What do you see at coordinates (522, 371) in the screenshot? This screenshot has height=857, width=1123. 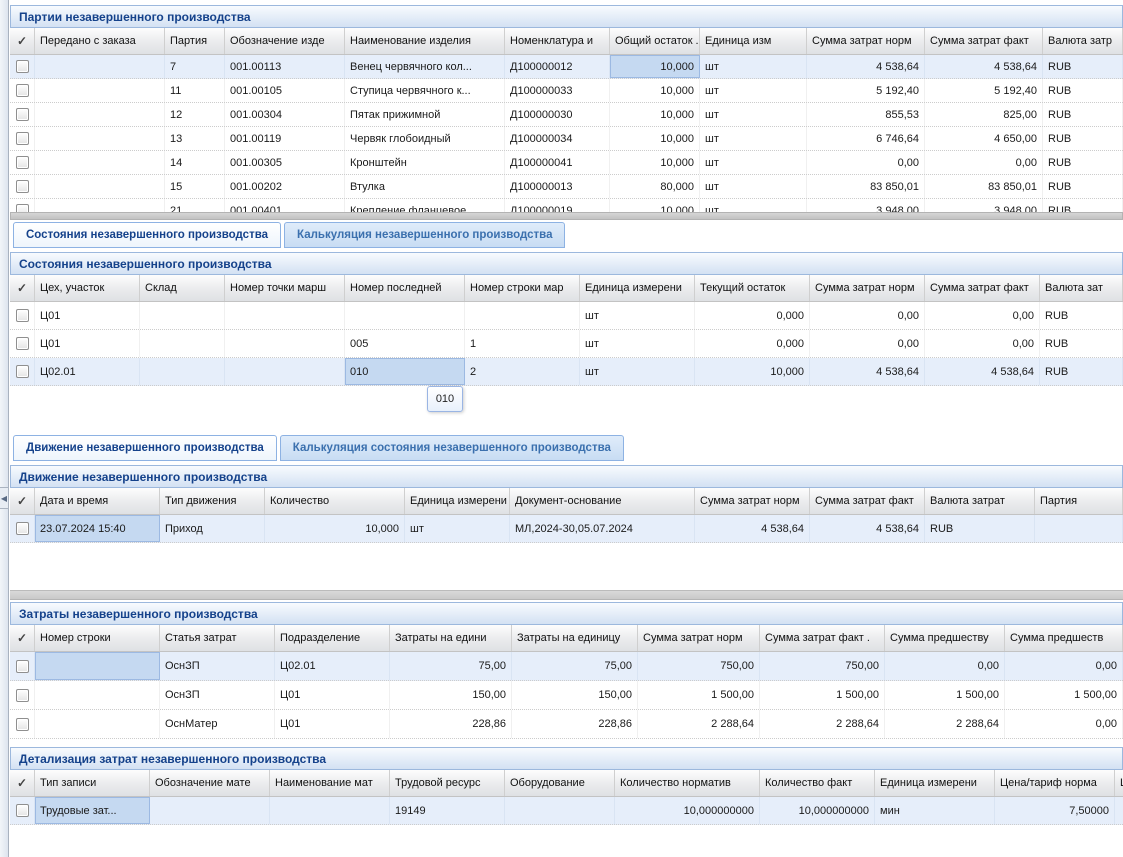 I see `grid-cell: 2` at bounding box center [522, 371].